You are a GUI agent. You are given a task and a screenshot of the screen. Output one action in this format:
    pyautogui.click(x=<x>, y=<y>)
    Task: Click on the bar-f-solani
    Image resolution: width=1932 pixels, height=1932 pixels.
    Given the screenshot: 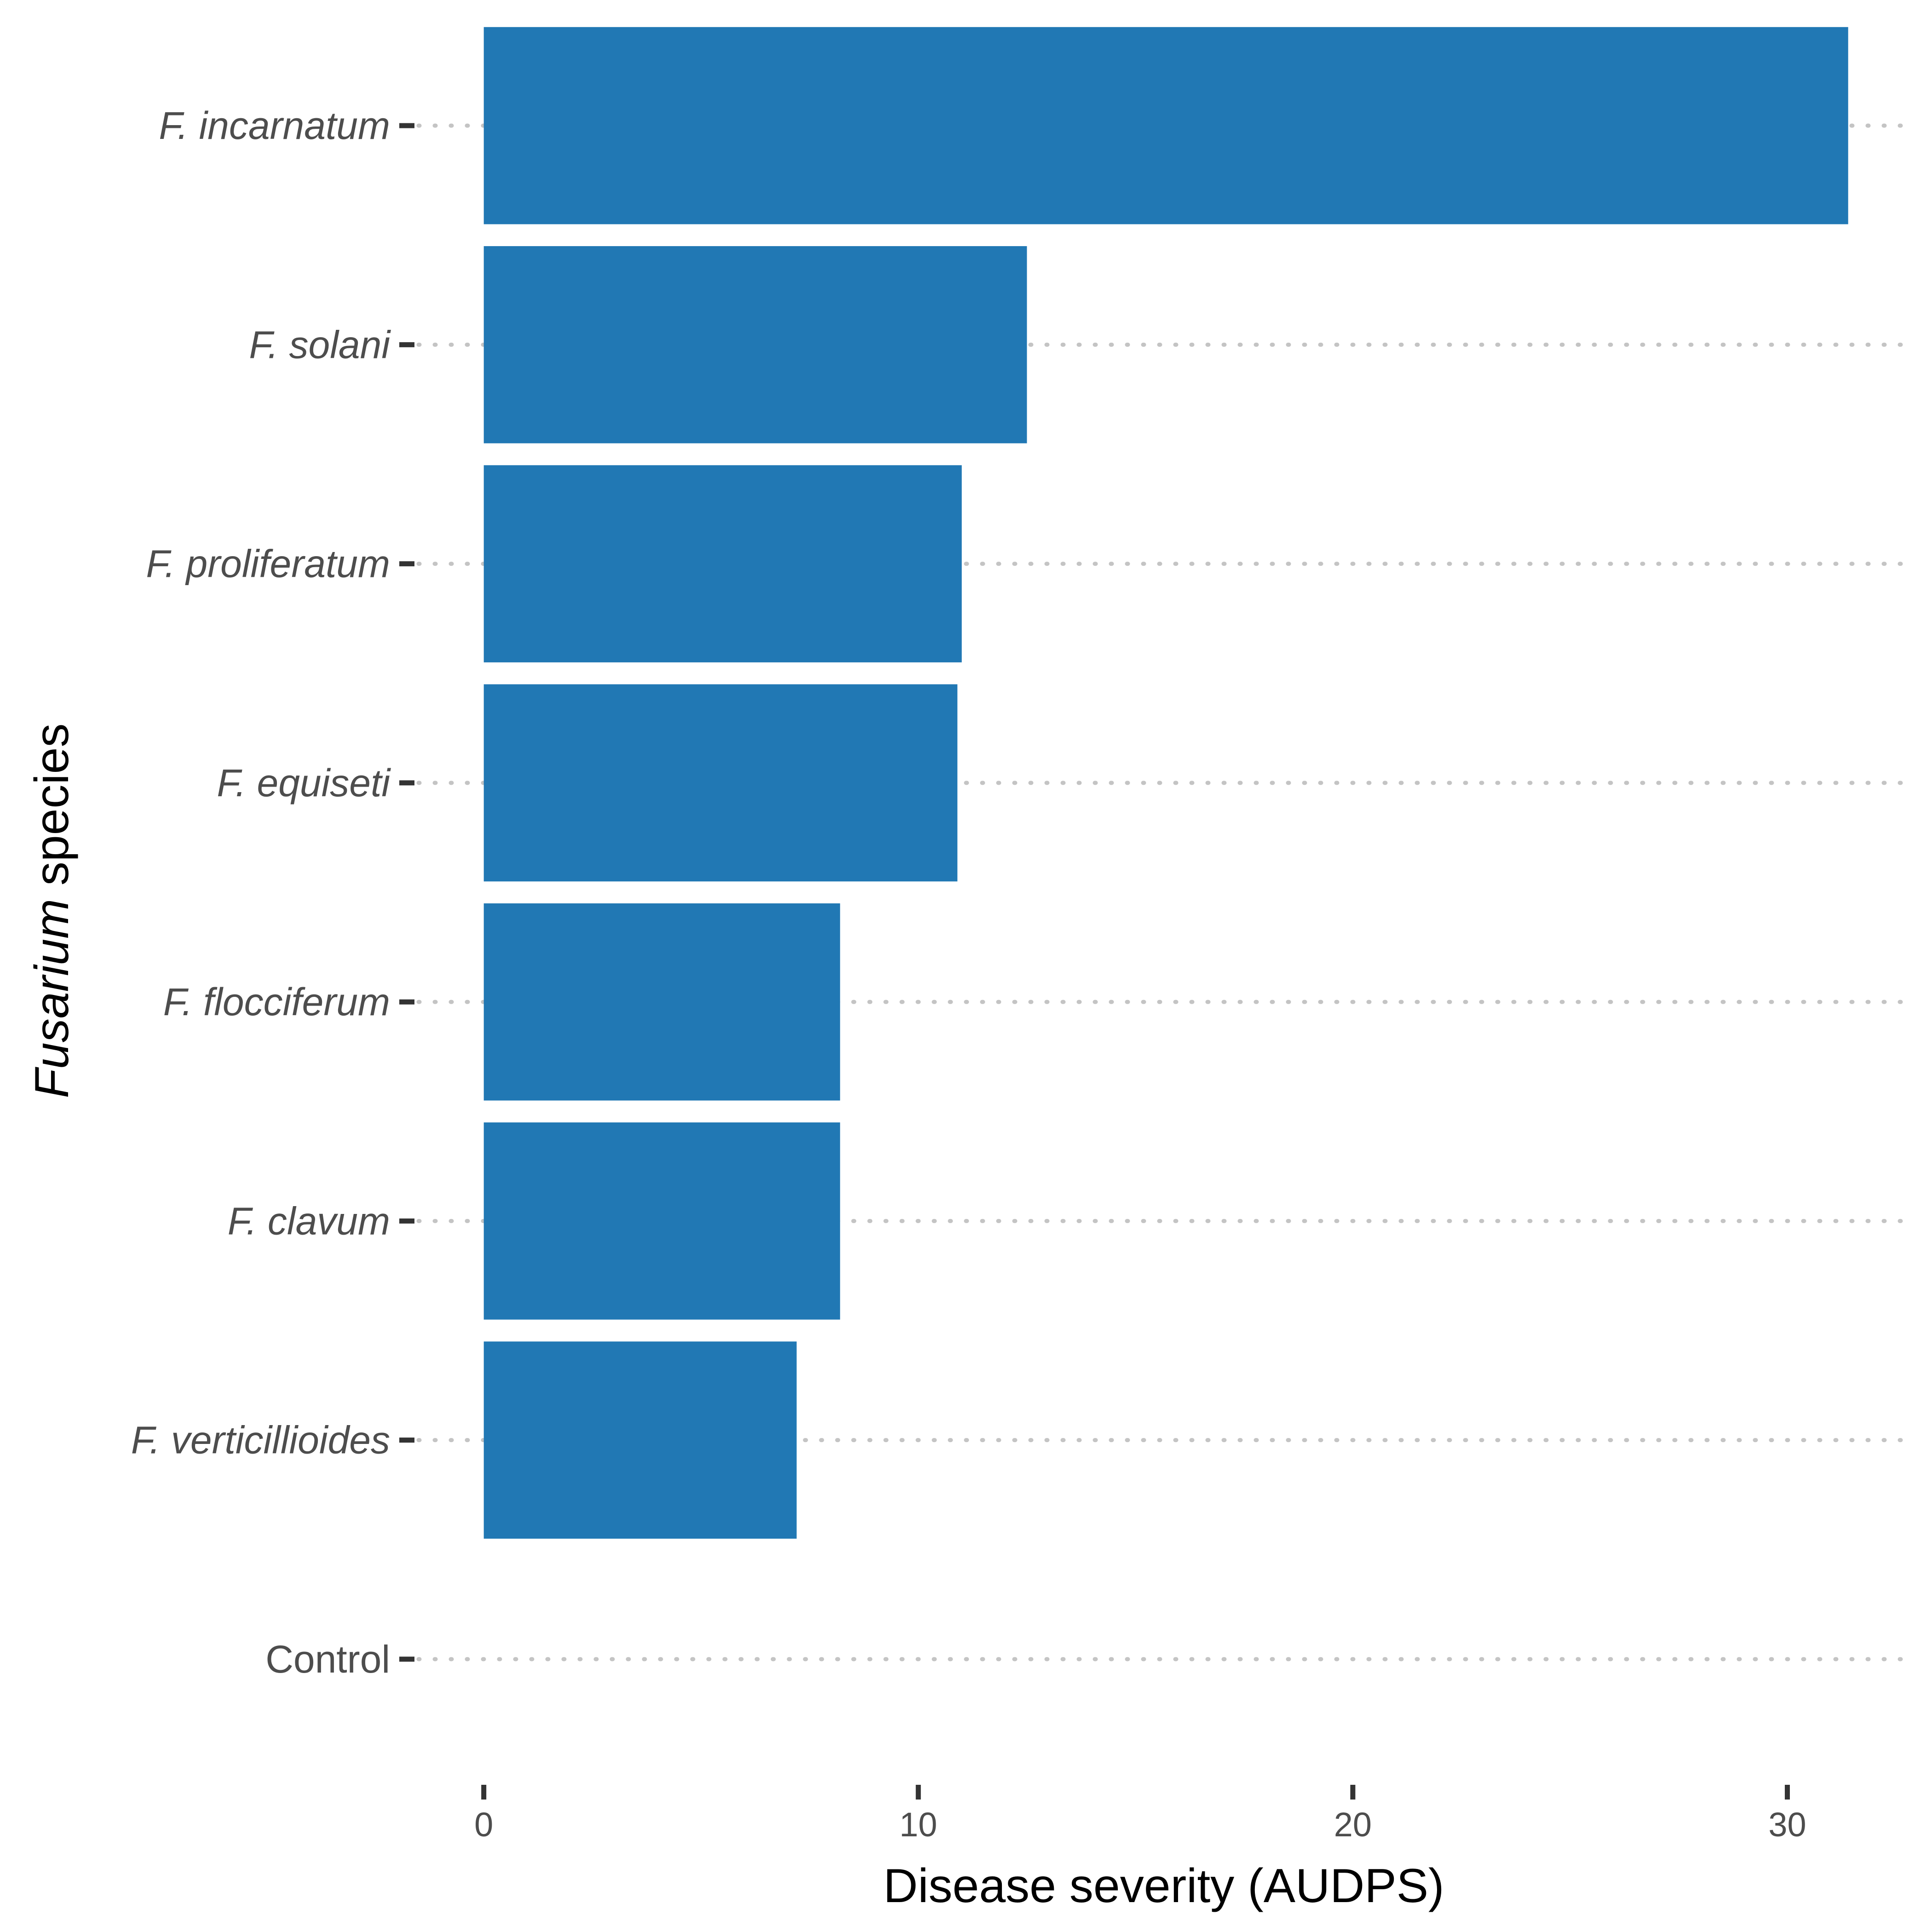 What is the action you would take?
    pyautogui.click(x=755, y=344)
    